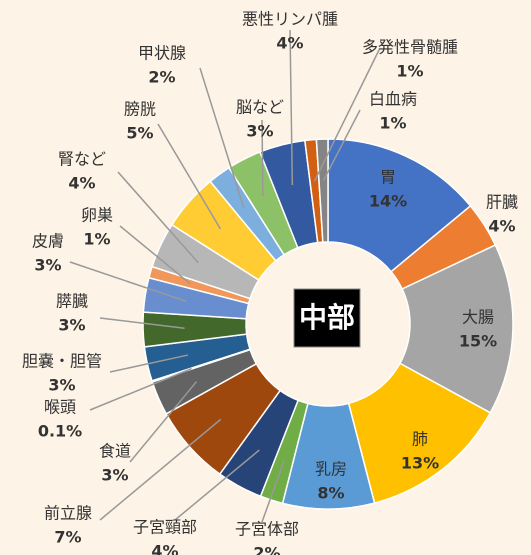 Image resolution: width=531 pixels, height=555 pixels. I want to click on category-label: 卵巣, so click(97, 215).